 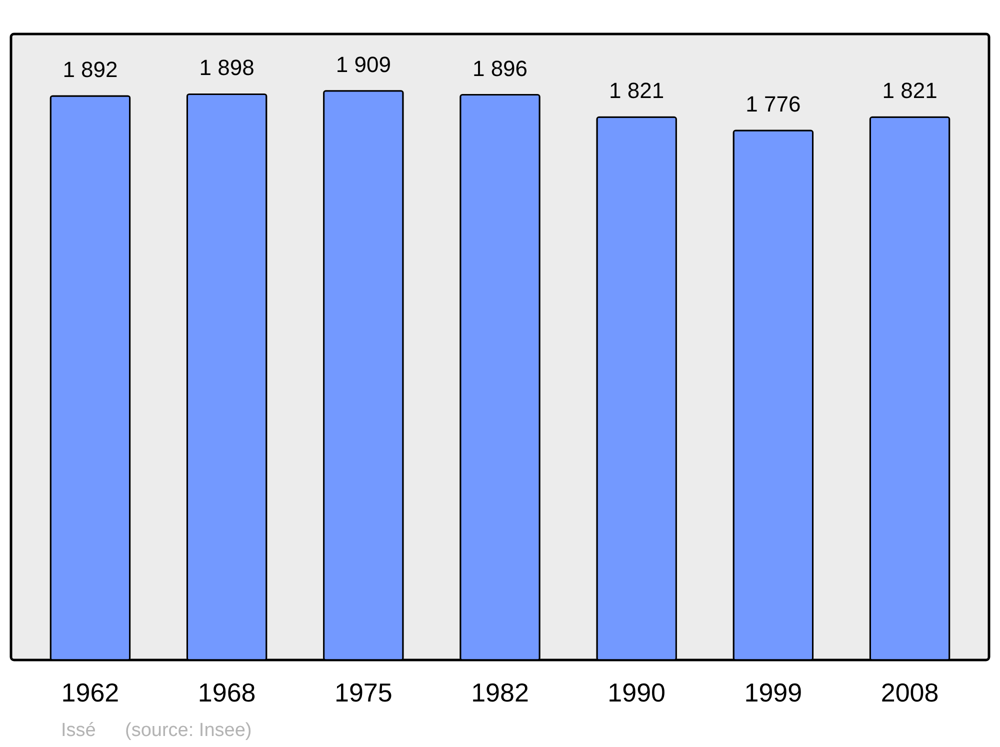 I want to click on data-label: 1 892, so click(x=90, y=69).